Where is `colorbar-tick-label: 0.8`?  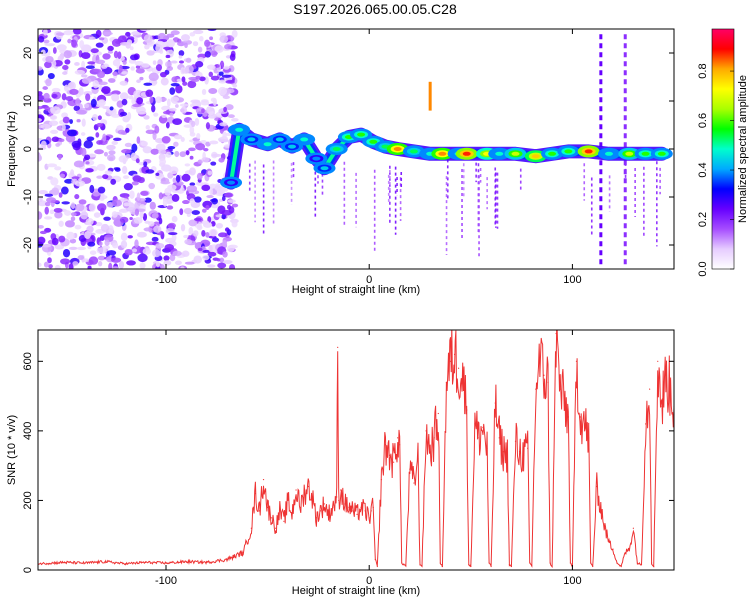
colorbar-tick-label: 0.8 is located at coordinates (703, 70).